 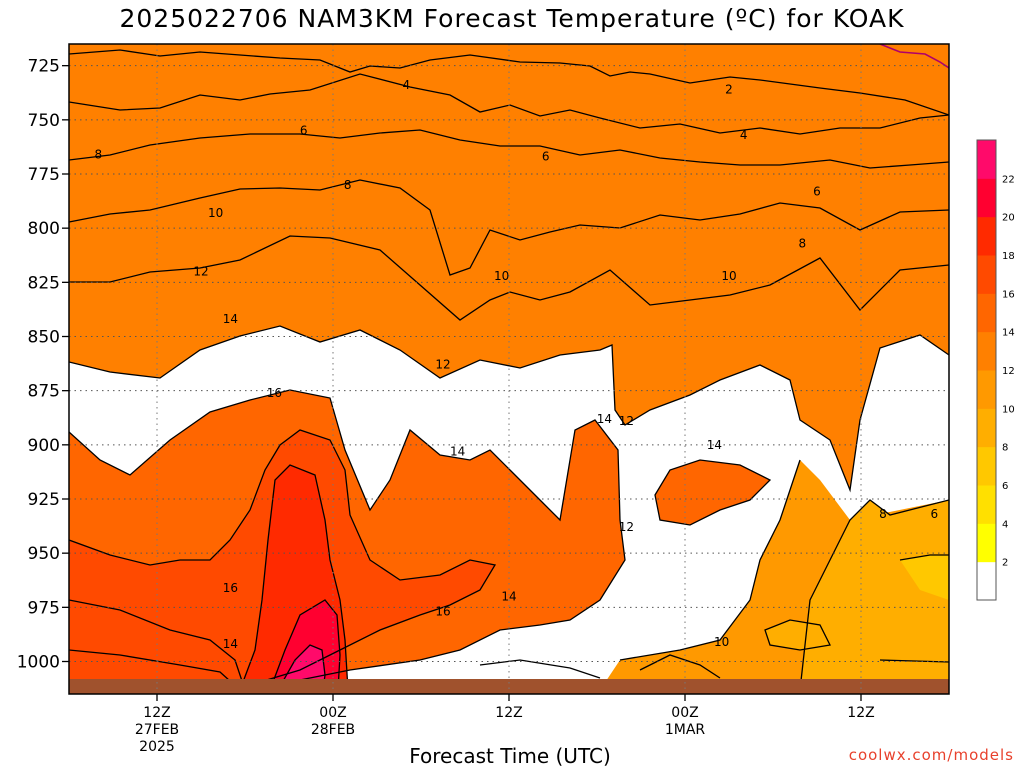 I want to click on y-tick-label: 975, so click(x=44, y=608).